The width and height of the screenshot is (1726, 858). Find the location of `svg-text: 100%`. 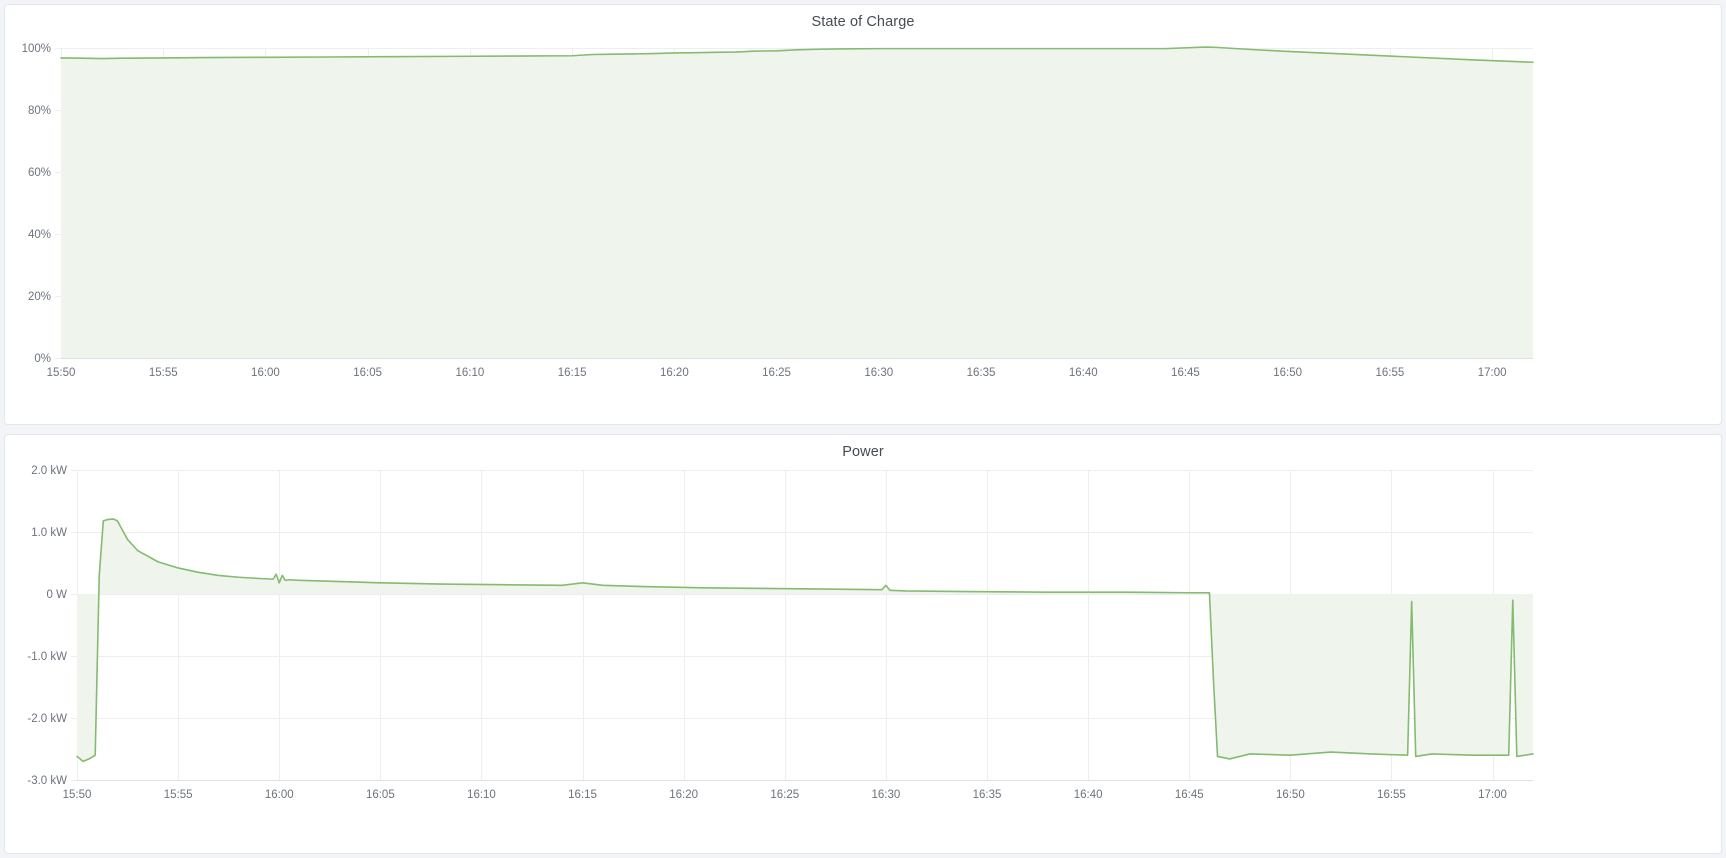

svg-text: 100% is located at coordinates (36, 49).